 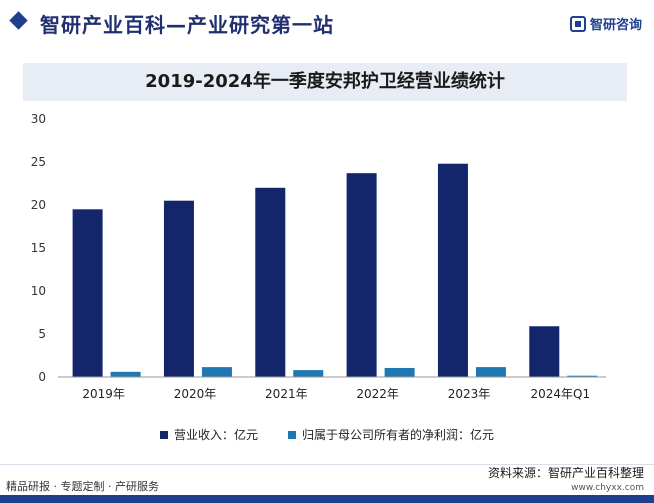 I want to click on y-tick-label: 30, so click(x=38, y=119).